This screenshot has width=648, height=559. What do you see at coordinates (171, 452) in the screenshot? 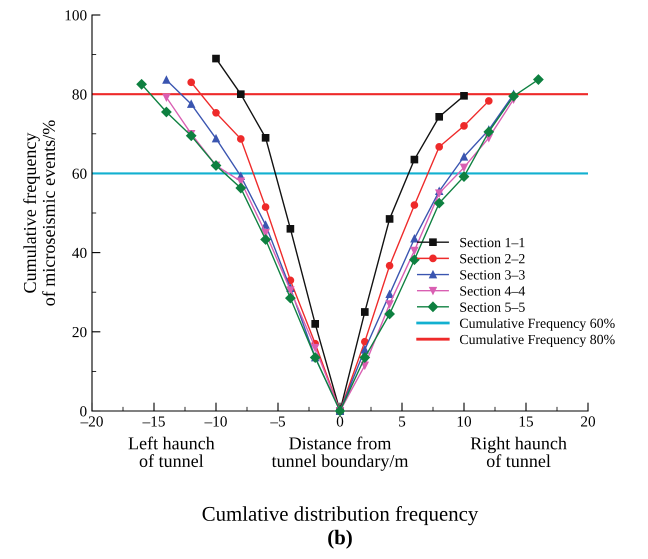
I see `text: Left haunch of tunnel` at bounding box center [171, 452].